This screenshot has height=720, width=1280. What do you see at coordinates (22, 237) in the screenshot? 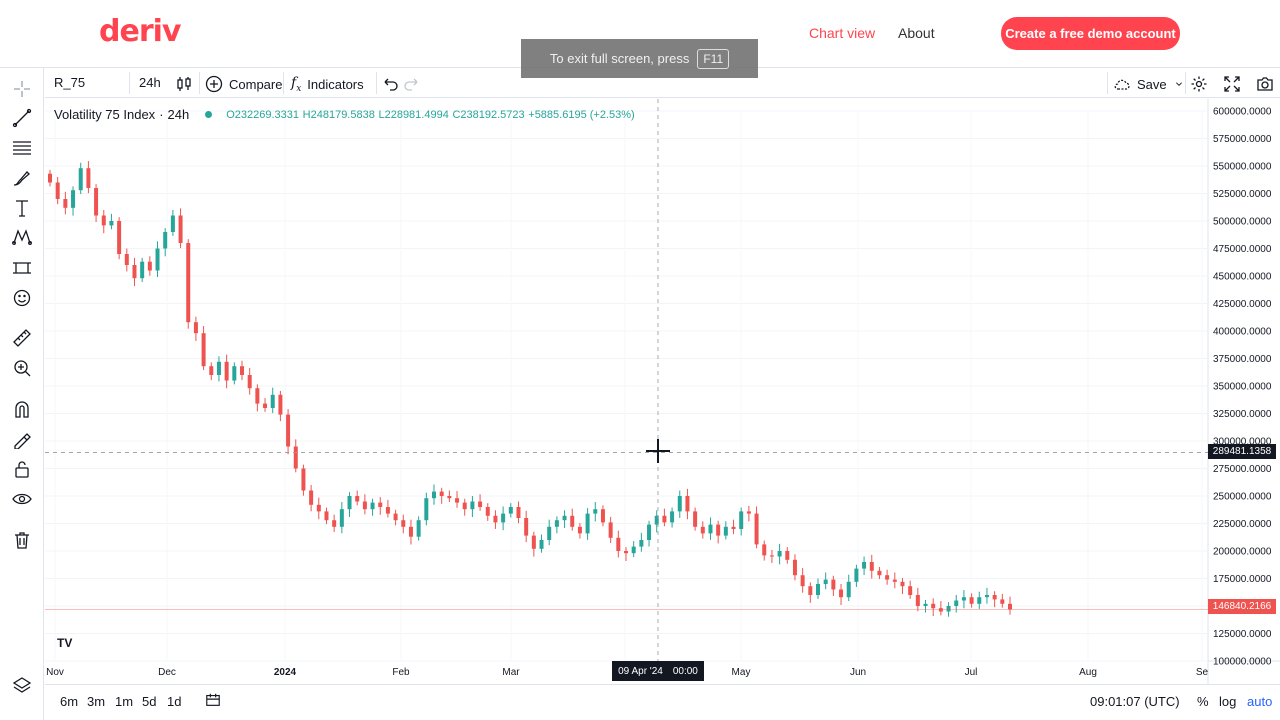
I see `pattern-icon` at bounding box center [22, 237].